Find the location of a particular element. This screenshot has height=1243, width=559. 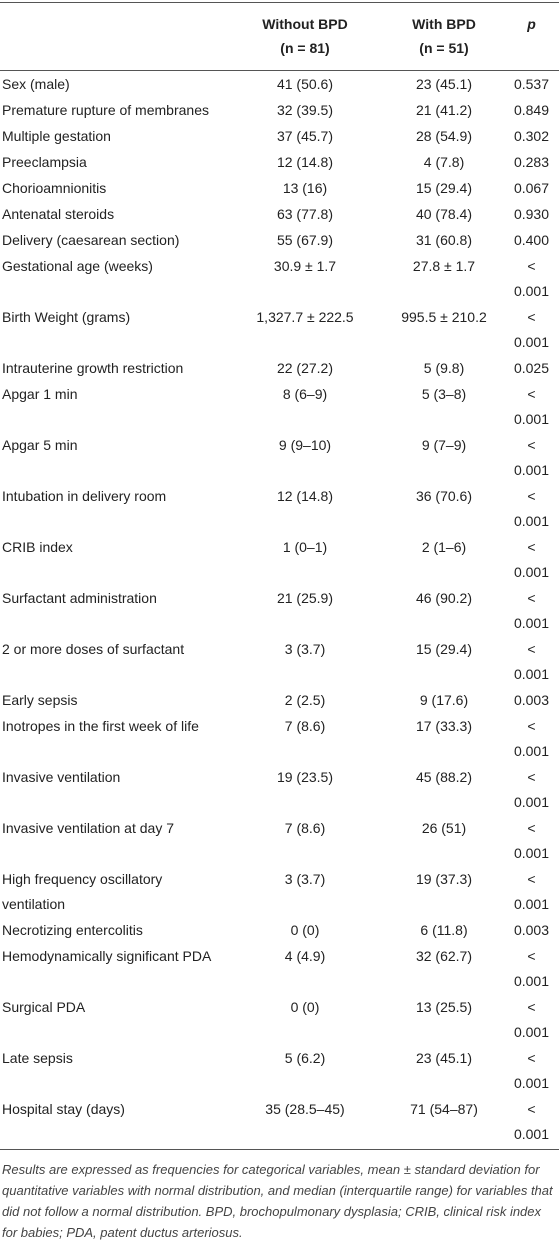

row-label: Invasive ventilation is located at coordinates (61, 777).